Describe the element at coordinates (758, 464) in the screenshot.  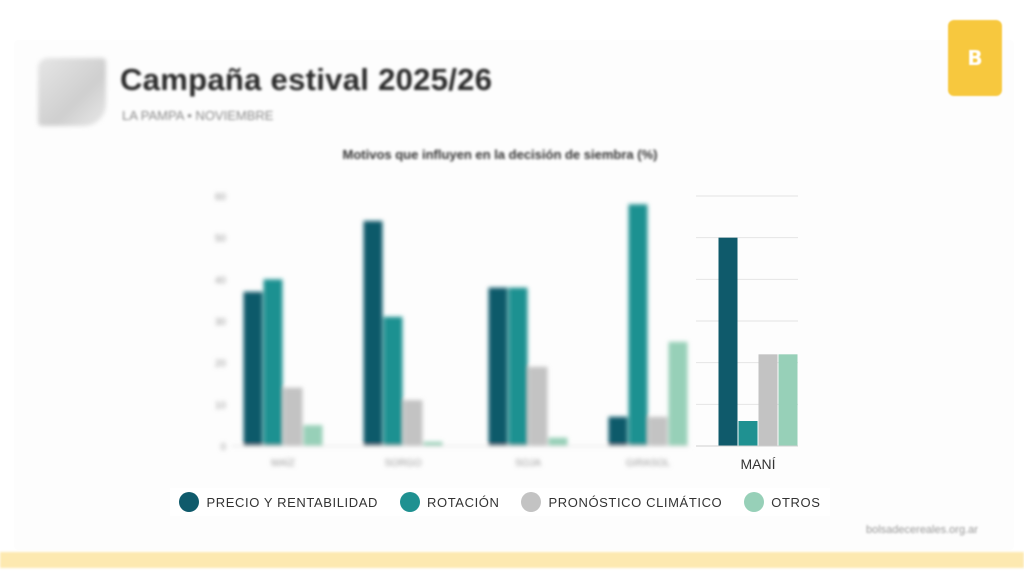
I see `x-tick-label: MANÍ` at that location.